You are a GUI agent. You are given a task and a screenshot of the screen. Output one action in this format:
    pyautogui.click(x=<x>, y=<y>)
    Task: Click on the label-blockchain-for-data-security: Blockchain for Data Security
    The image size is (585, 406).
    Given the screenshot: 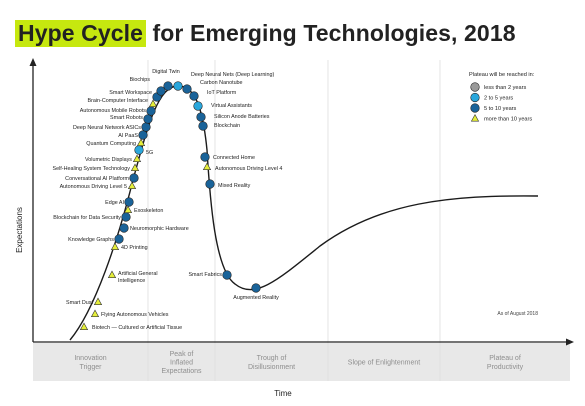 What is the action you would take?
    pyautogui.click(x=87, y=218)
    